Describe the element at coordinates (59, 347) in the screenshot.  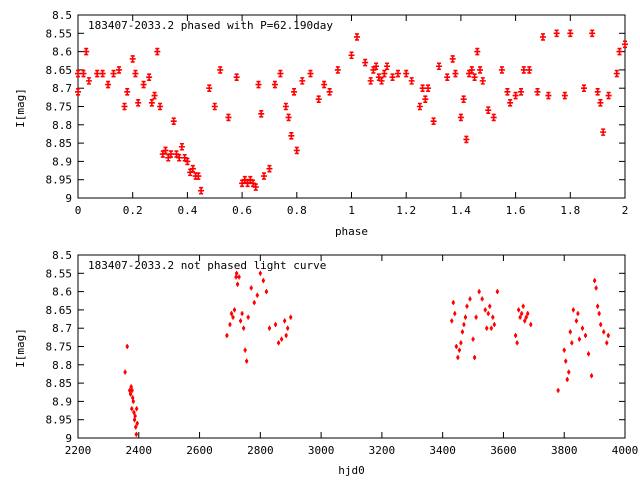
I see `y-tick-label: 8.75` at that location.